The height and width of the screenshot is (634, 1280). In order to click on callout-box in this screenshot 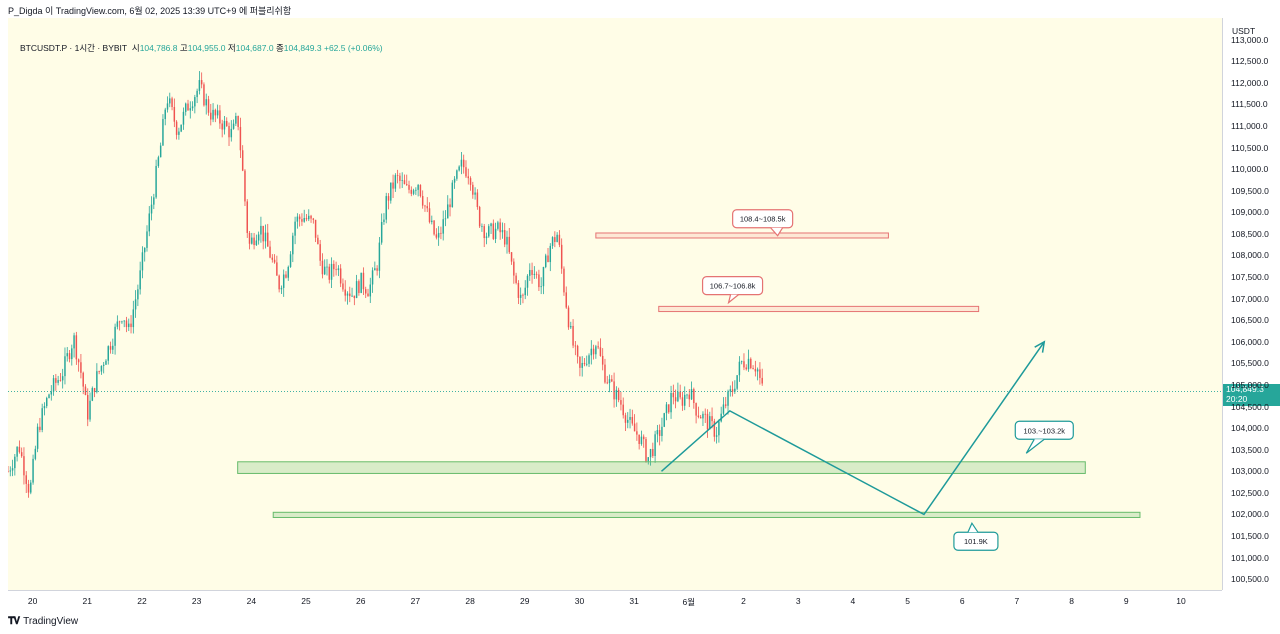, I will do `click(763, 219)`.